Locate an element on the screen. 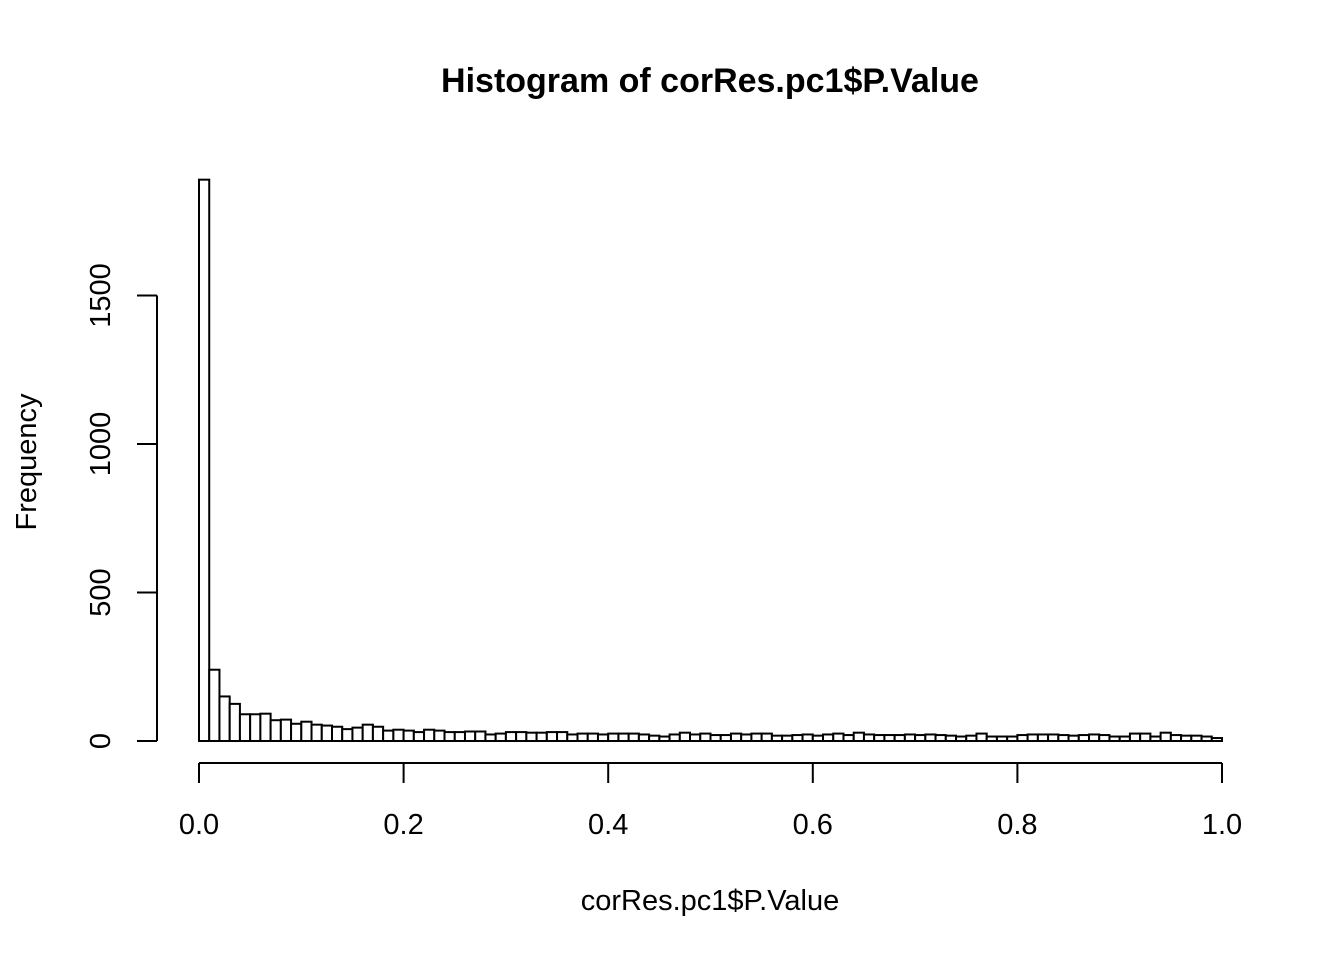  y-tick-label: 1500 is located at coordinates (101, 295).